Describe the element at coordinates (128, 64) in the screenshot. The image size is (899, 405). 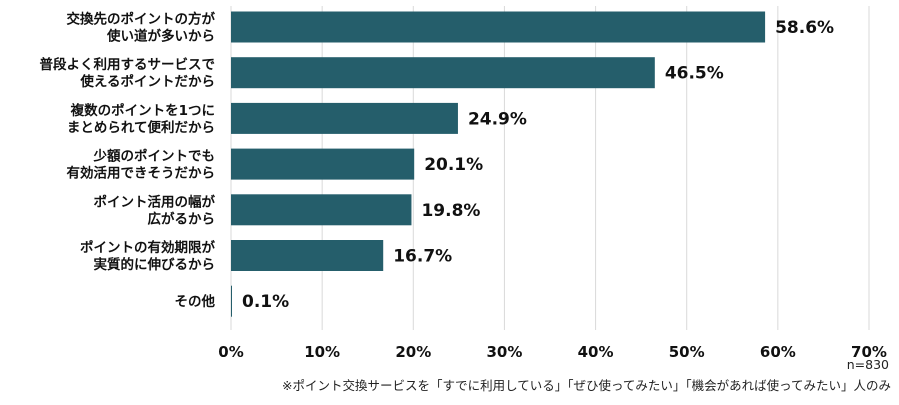
I see `category-label-line: 普段よく利用するサービスで` at that location.